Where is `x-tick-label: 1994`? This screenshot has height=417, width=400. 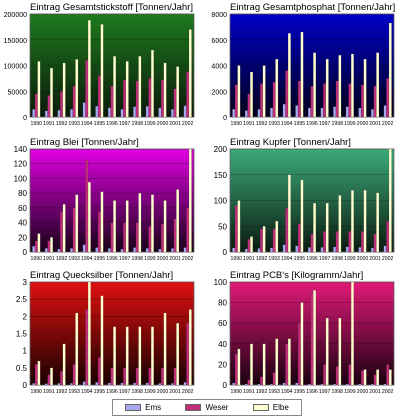
x-tick-label: 1994 is located at coordinates (87, 392).